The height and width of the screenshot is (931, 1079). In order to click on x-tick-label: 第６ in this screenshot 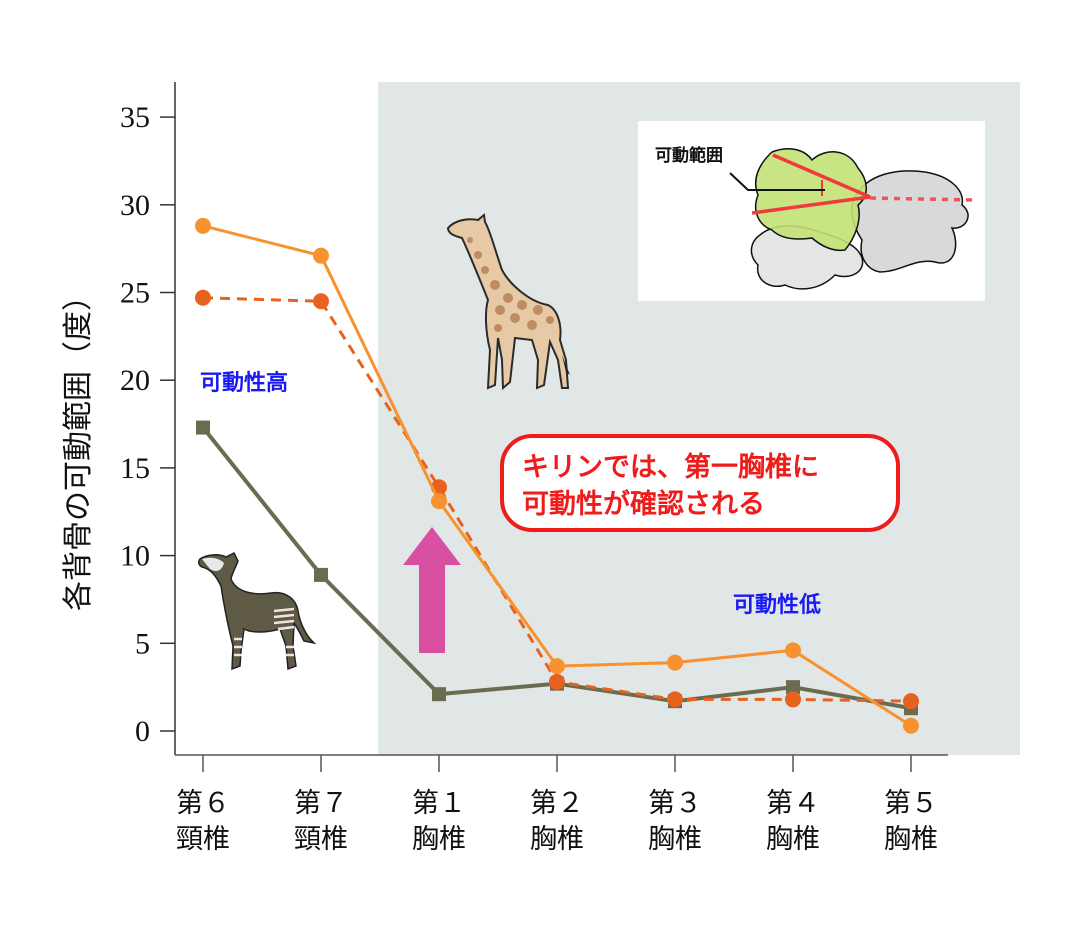, I will do `click(203, 803)`.